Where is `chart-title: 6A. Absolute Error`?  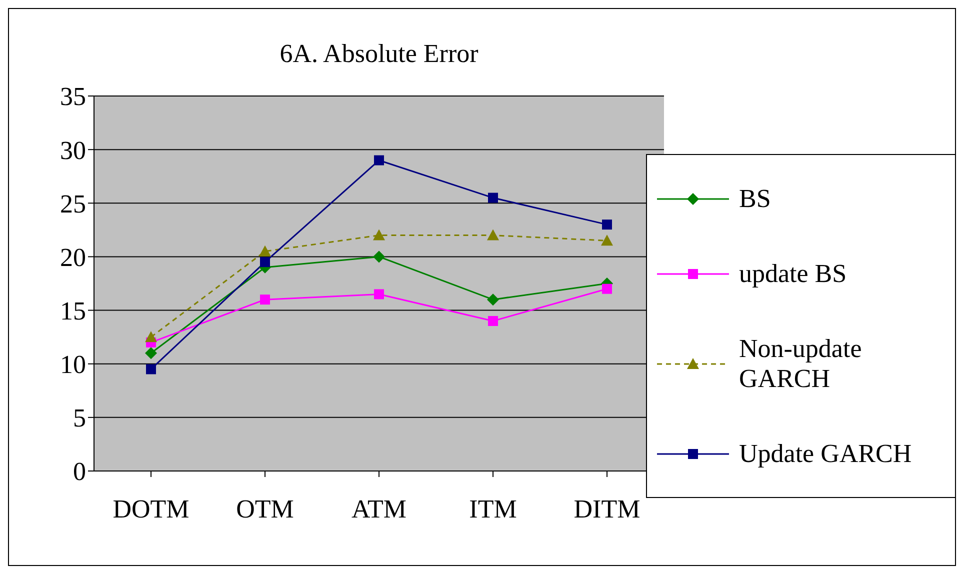
chart-title: 6A. Absolute Error is located at coordinates (379, 54).